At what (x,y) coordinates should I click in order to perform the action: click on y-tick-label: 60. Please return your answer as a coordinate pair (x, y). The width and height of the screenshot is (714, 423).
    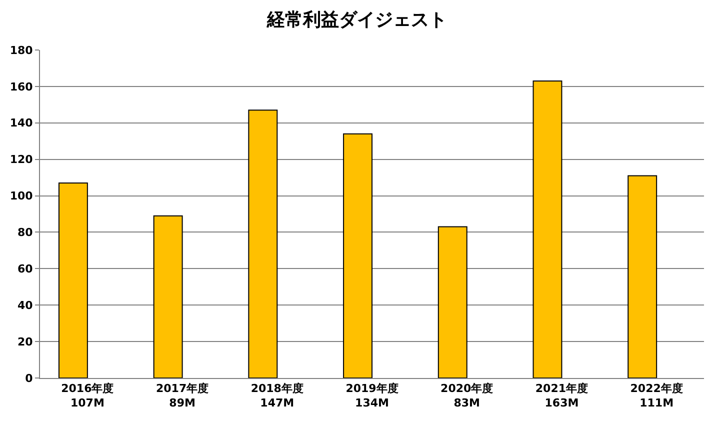
    Looking at the image, I should click on (25, 269).